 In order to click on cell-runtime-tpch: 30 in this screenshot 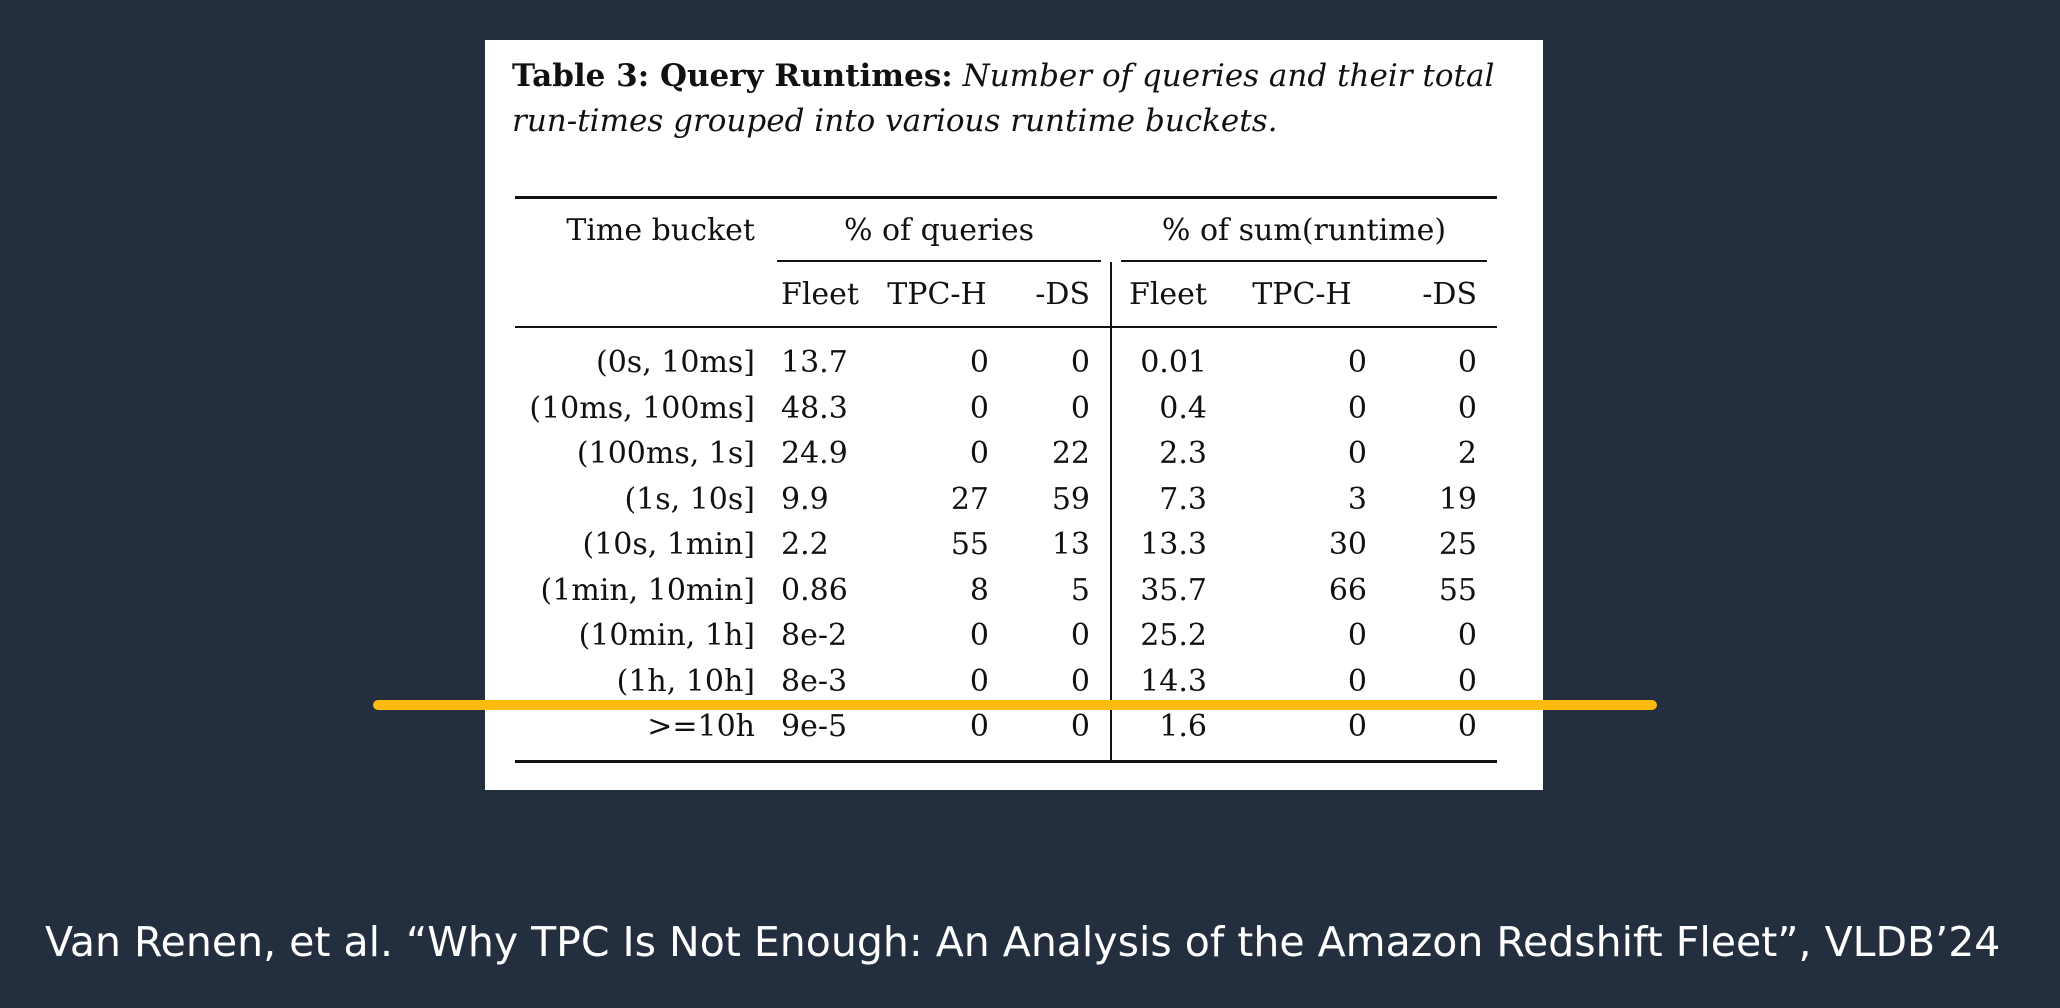, I will do `click(1347, 545)`.